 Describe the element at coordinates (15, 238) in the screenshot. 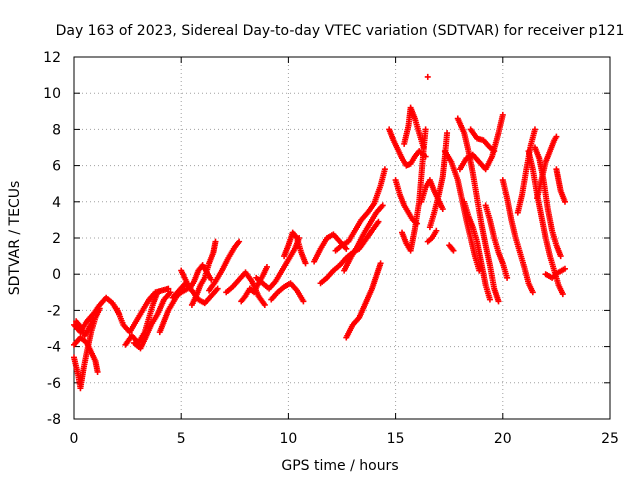

I see `y-axis-label: SDTVAR / TECUs` at that location.